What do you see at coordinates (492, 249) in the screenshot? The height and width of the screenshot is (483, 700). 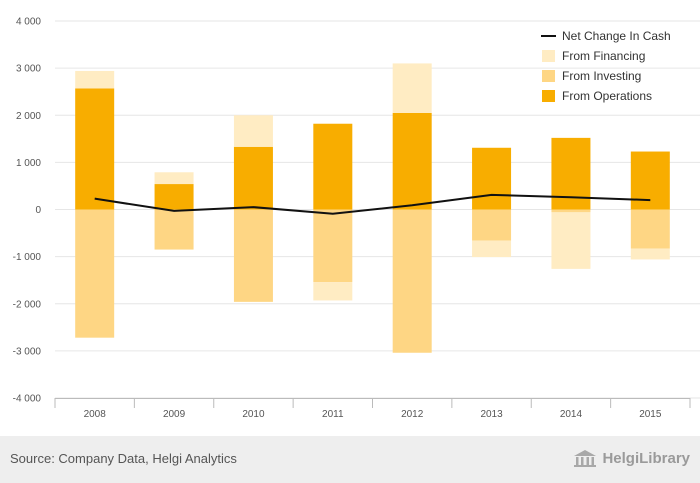 I see `bar-from-financing-2013` at bounding box center [492, 249].